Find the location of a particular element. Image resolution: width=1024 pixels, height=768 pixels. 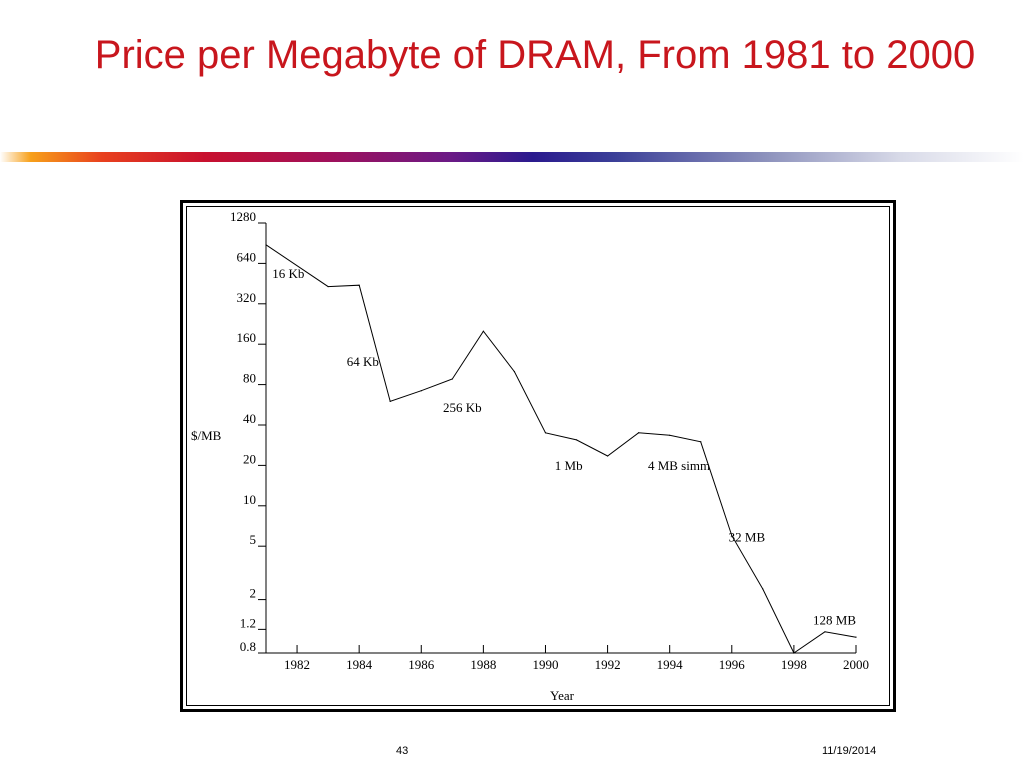

annotation-label: 64 Kb is located at coordinates (363, 361).